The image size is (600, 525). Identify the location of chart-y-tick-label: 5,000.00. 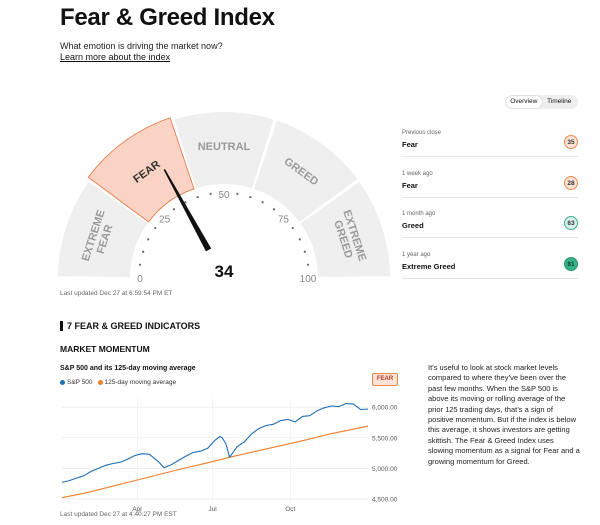
(385, 469).